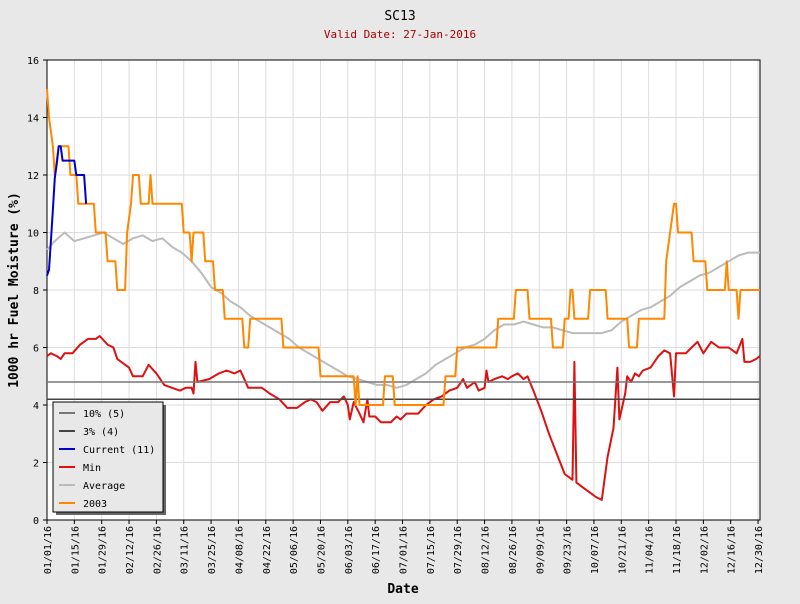 The height and width of the screenshot is (604, 800). I want to click on x-tick-label: 02/12/16, so click(130, 550).